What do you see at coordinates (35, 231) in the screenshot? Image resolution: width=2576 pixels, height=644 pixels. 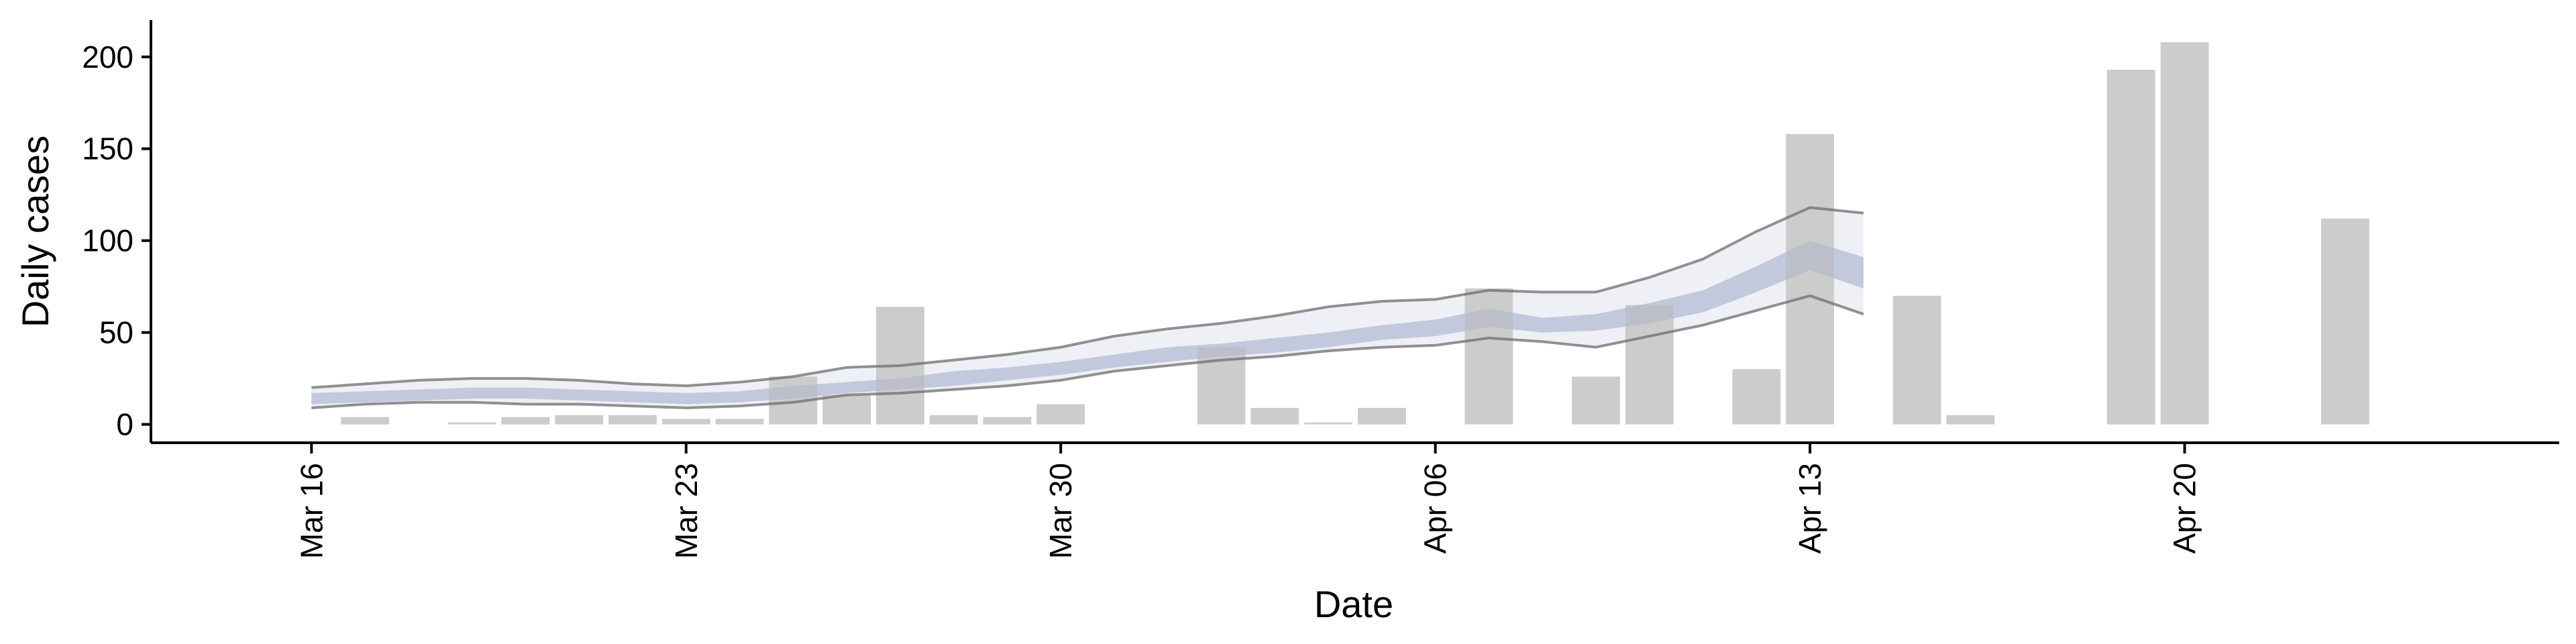 I see `y-axis-title: Daily cases` at bounding box center [35, 231].